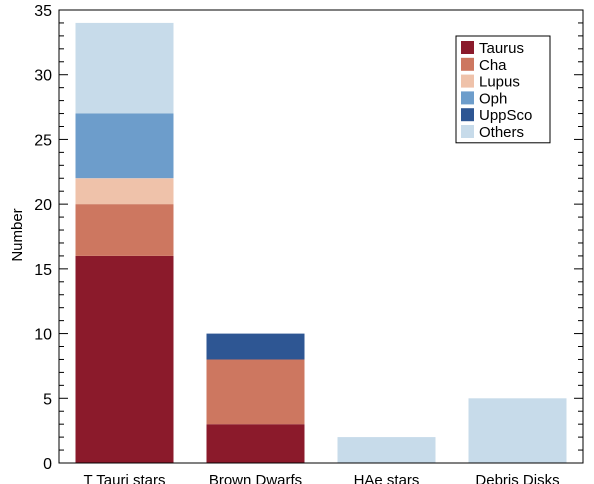 This screenshot has height=484, width=594. Describe the element at coordinates (501, 132) in the screenshot. I see `legend-label-others: Others` at that location.